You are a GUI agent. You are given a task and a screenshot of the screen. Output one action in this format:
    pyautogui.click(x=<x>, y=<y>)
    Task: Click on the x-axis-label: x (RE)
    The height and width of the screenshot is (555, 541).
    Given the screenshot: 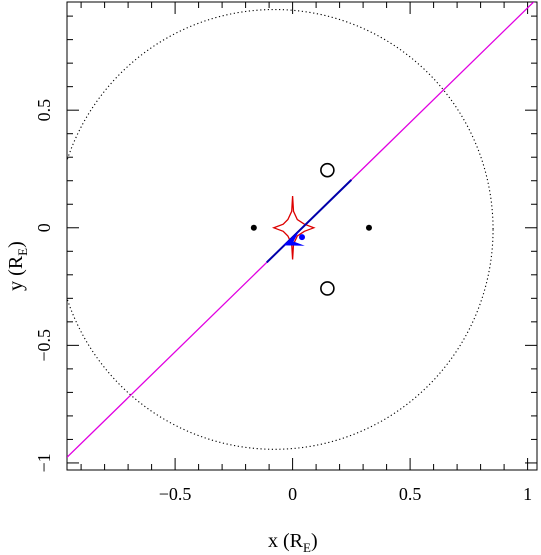 What is the action you would take?
    pyautogui.click(x=293, y=542)
    